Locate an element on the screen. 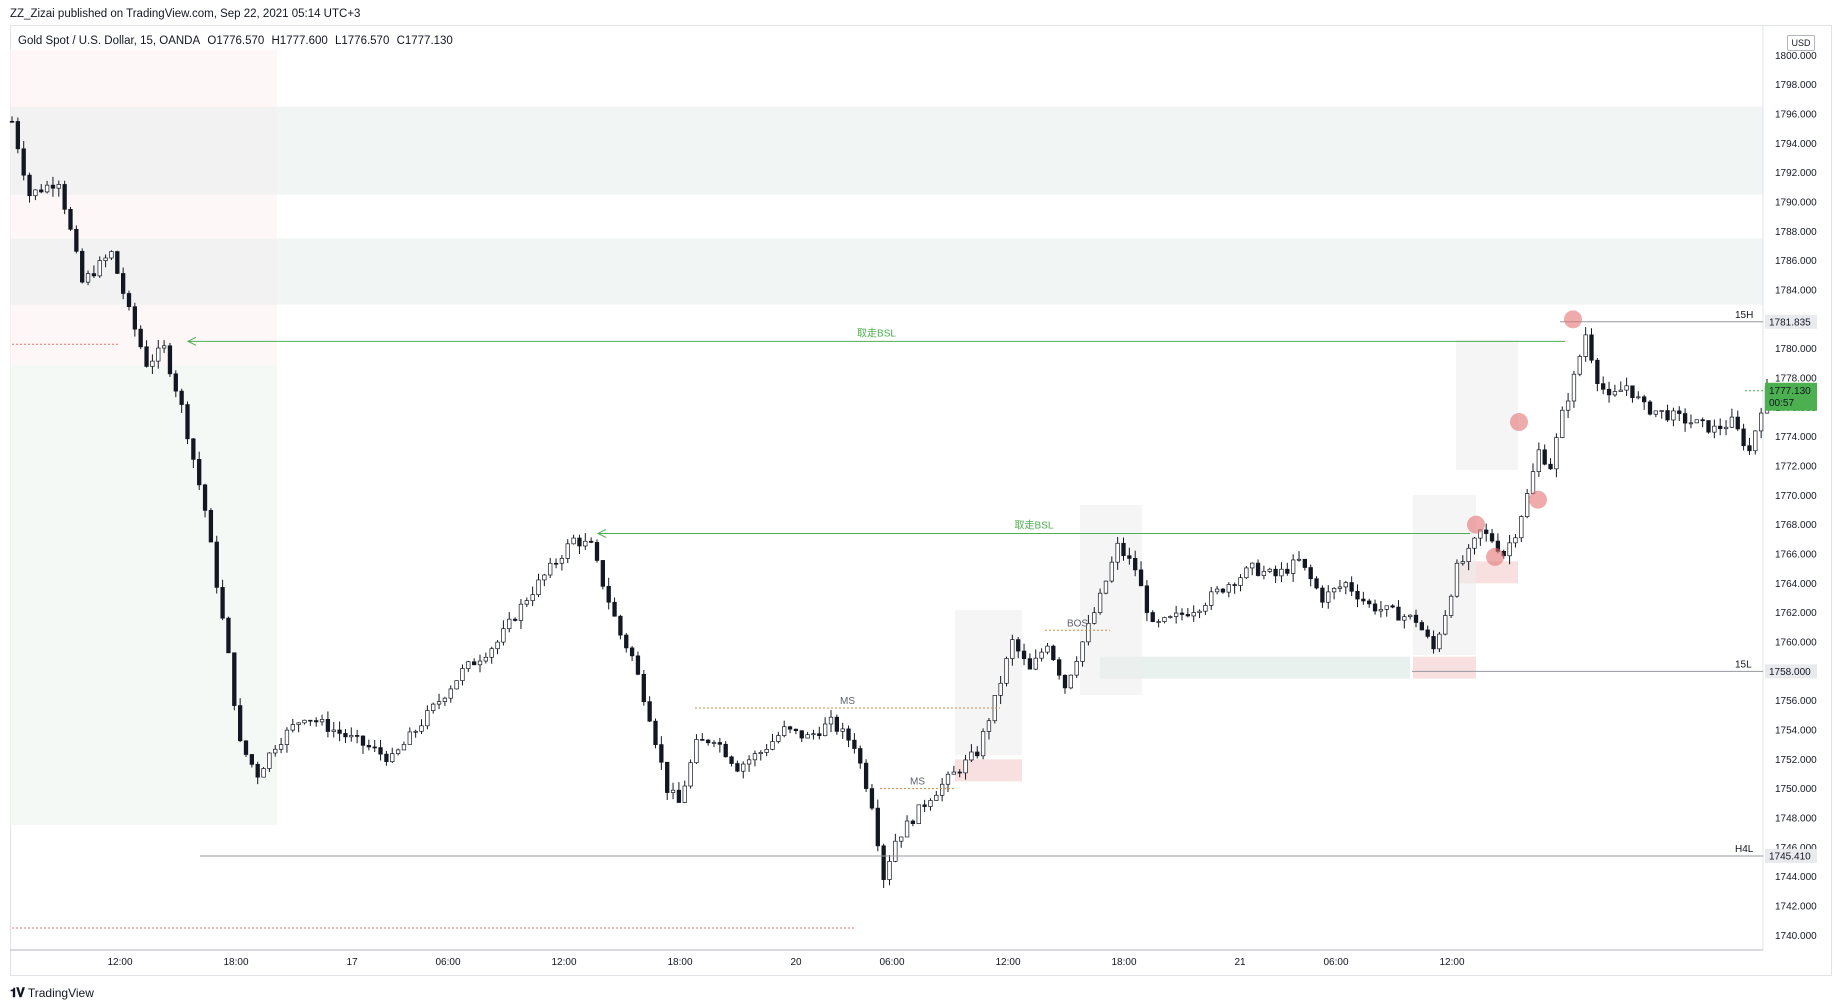 Image resolution: width=1834 pixels, height=1008 pixels. level-label: 15L is located at coordinates (1743, 664).